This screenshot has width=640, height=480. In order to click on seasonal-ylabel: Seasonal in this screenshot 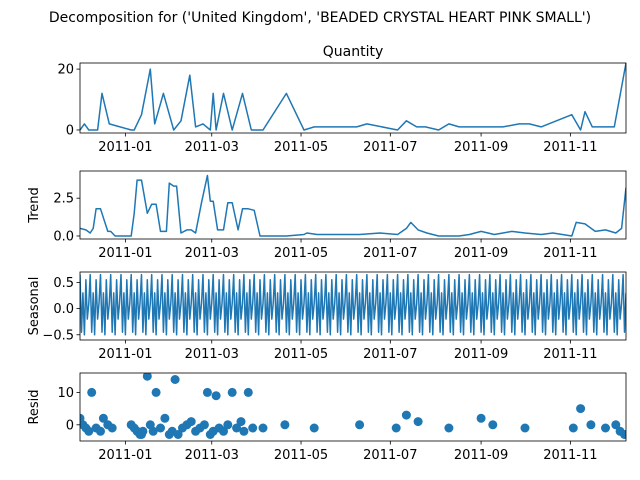, I will do `click(34, 306)`.